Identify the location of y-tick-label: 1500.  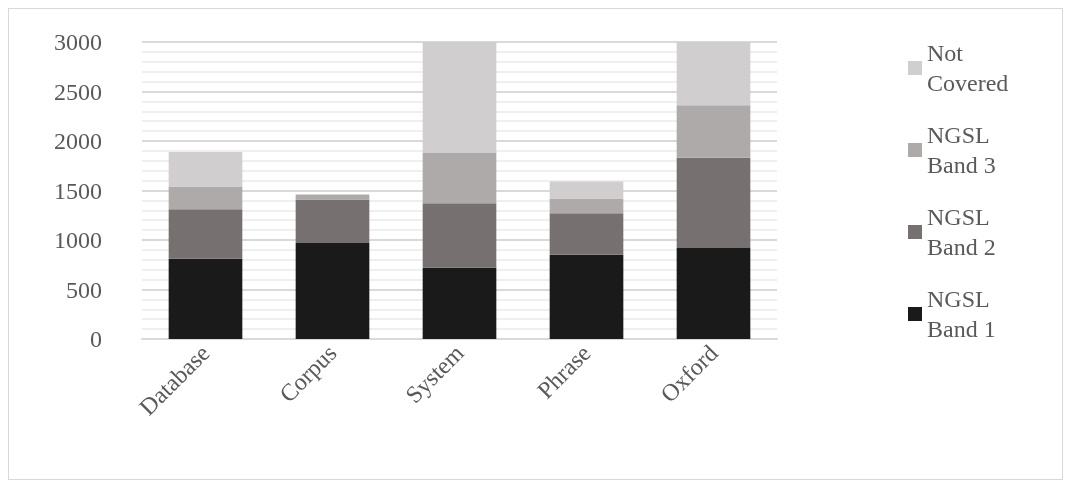
(78, 190).